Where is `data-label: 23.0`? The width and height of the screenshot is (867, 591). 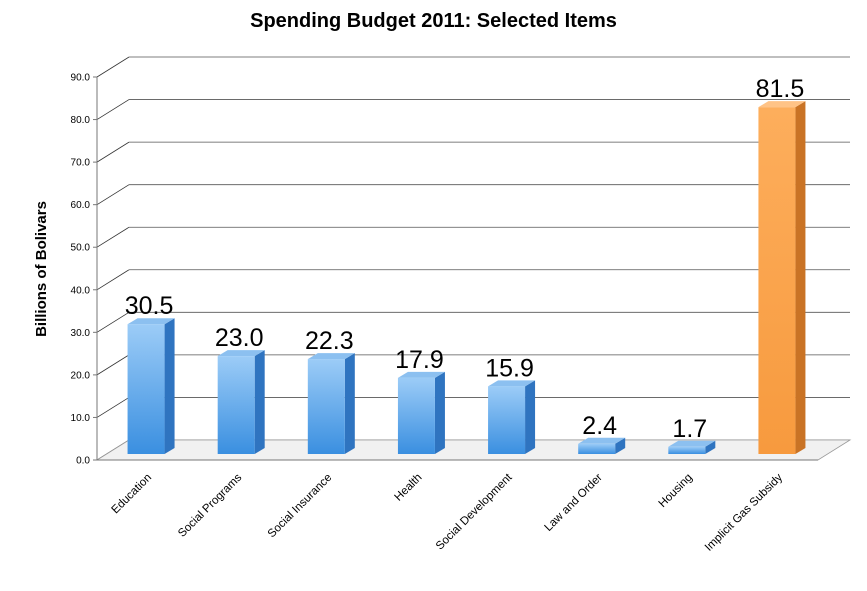 data-label: 23.0 is located at coordinates (239, 338).